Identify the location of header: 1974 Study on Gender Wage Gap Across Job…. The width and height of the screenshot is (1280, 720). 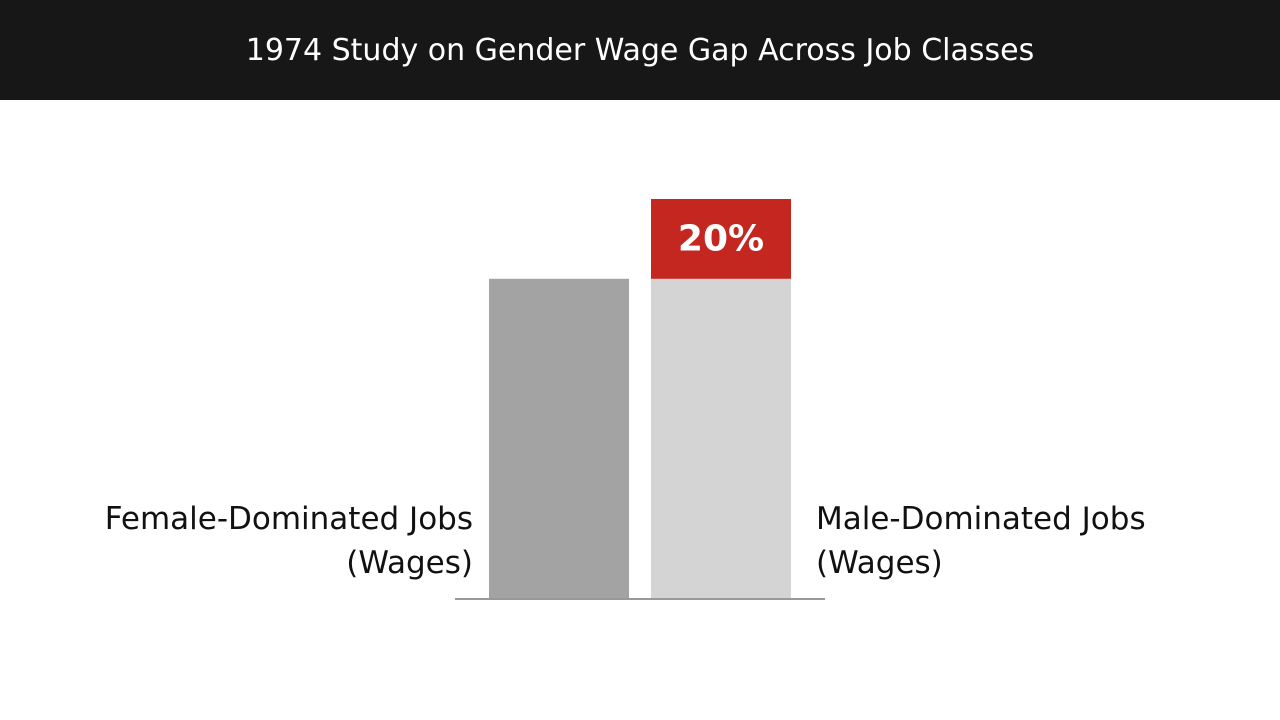
(640, 50).